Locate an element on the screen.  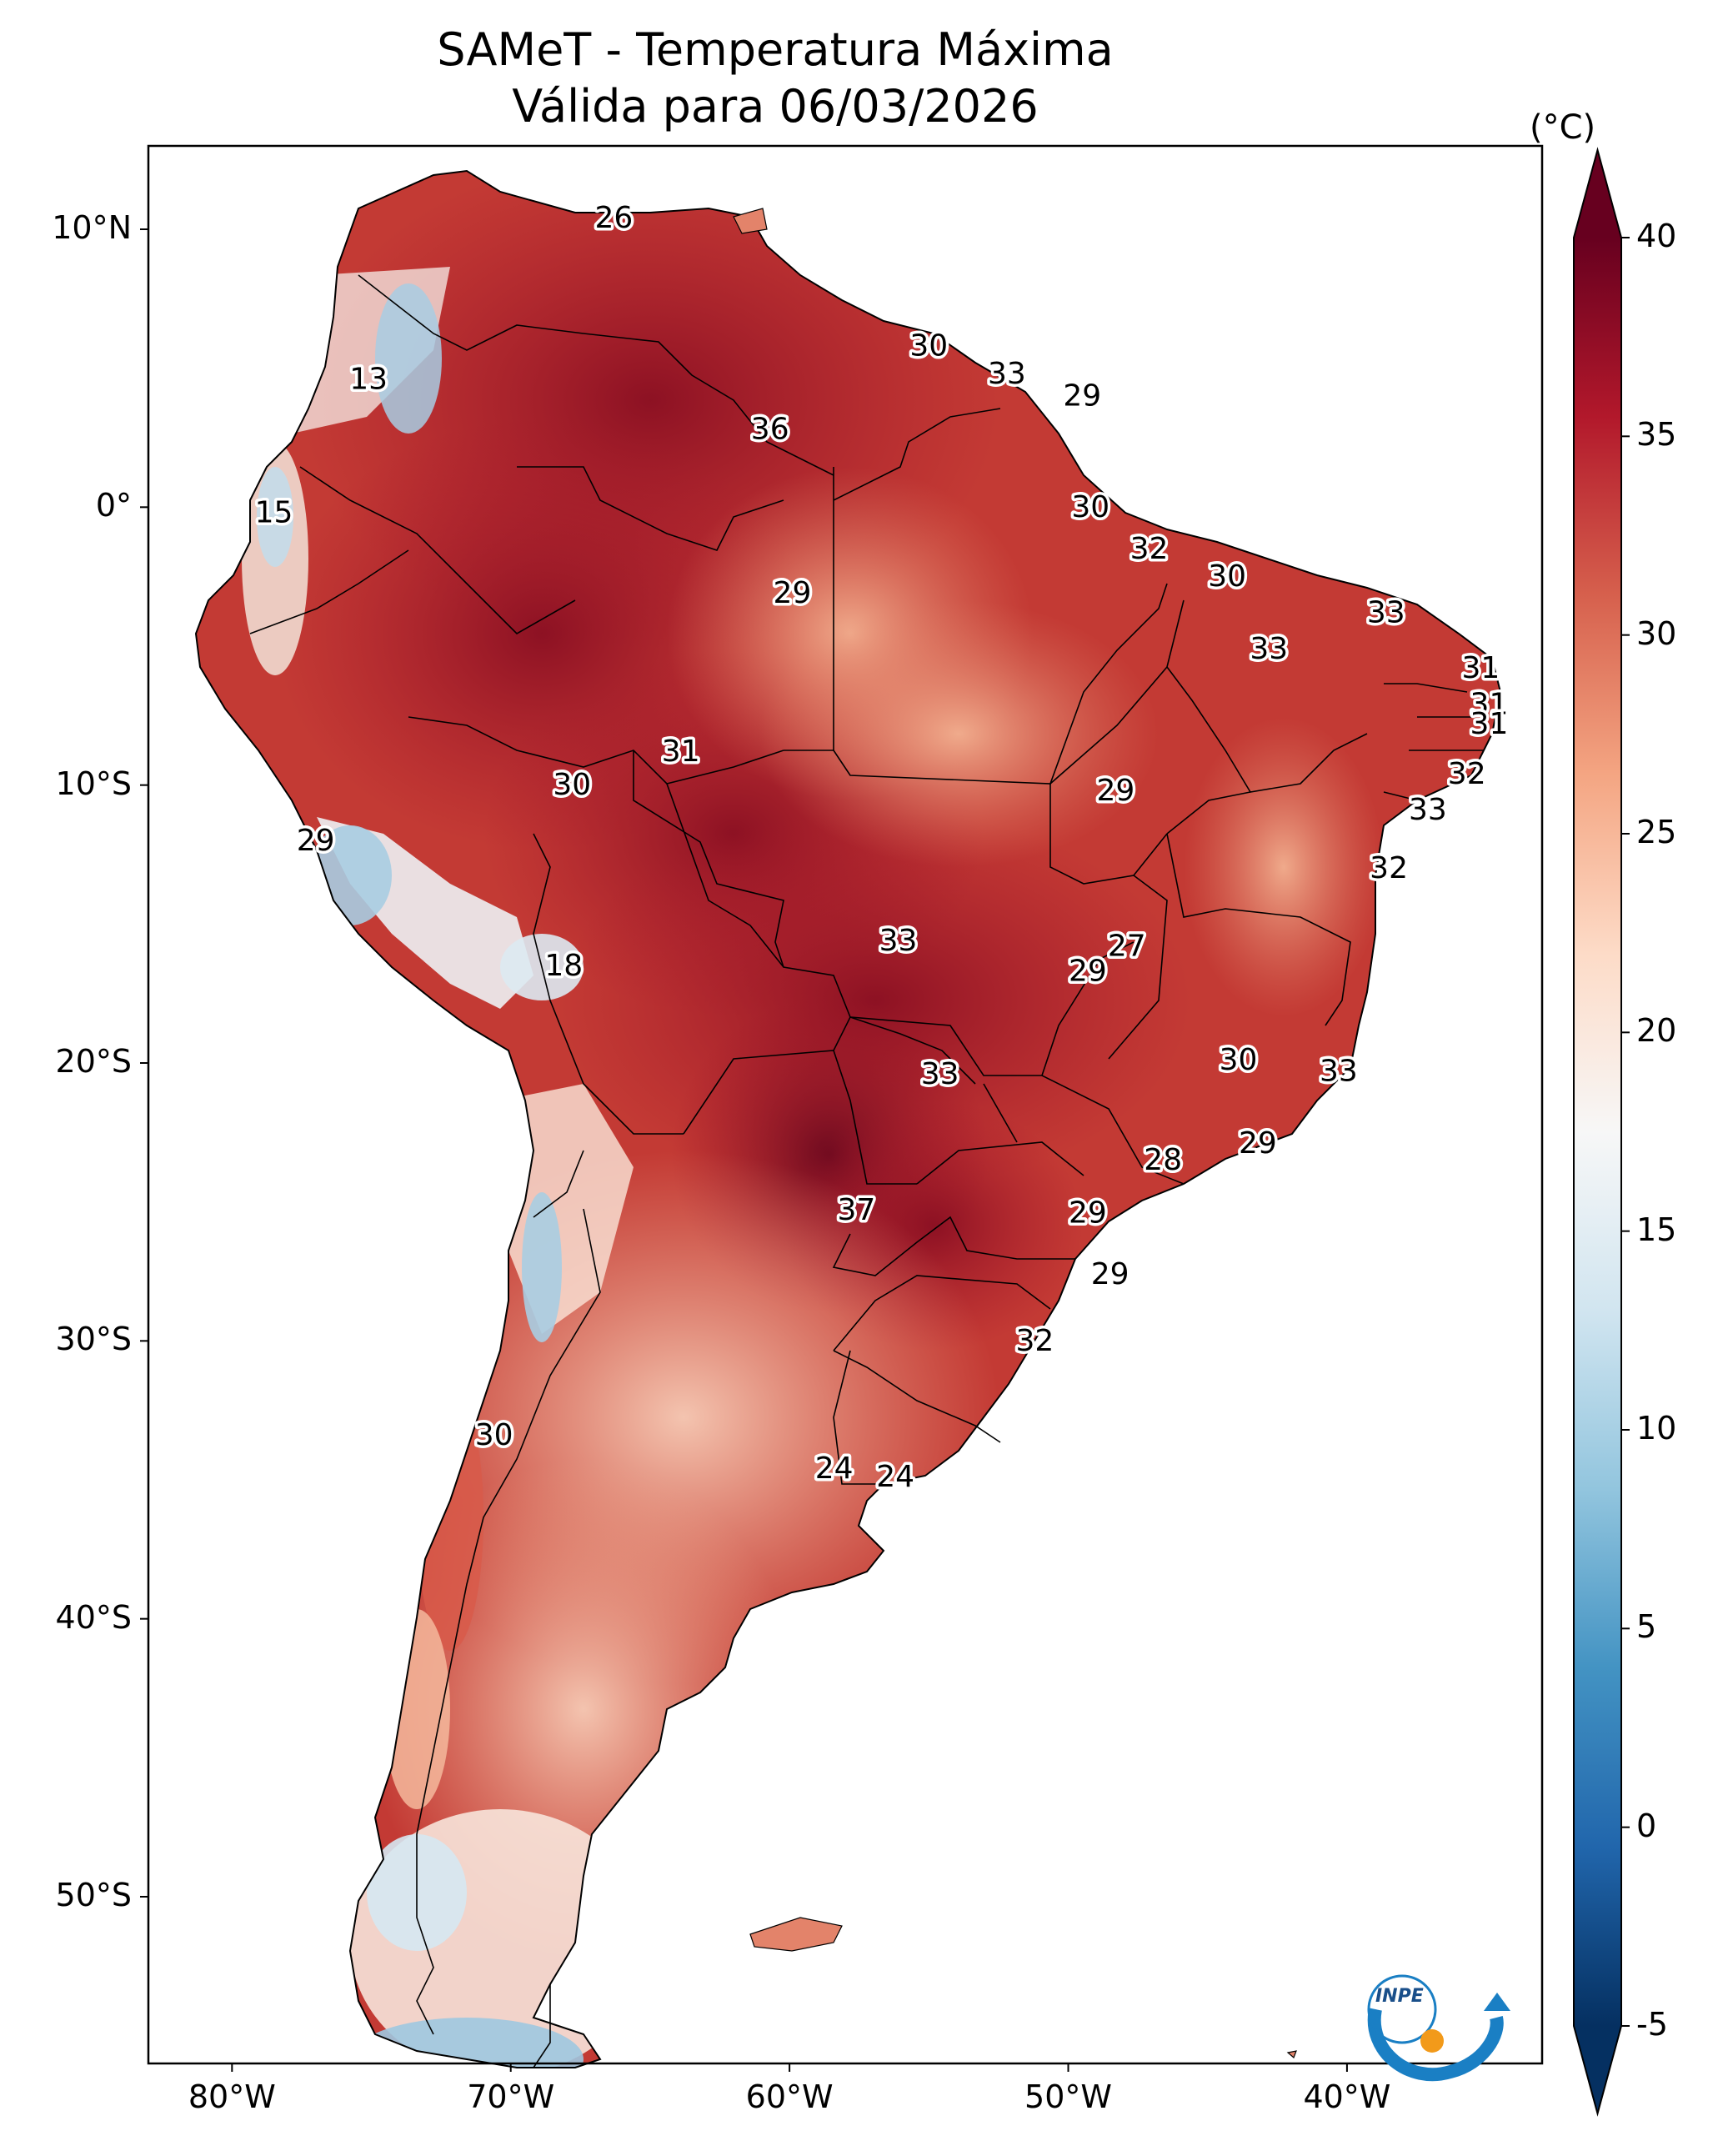
y-tick-marks is located at coordinates (144, 1063).